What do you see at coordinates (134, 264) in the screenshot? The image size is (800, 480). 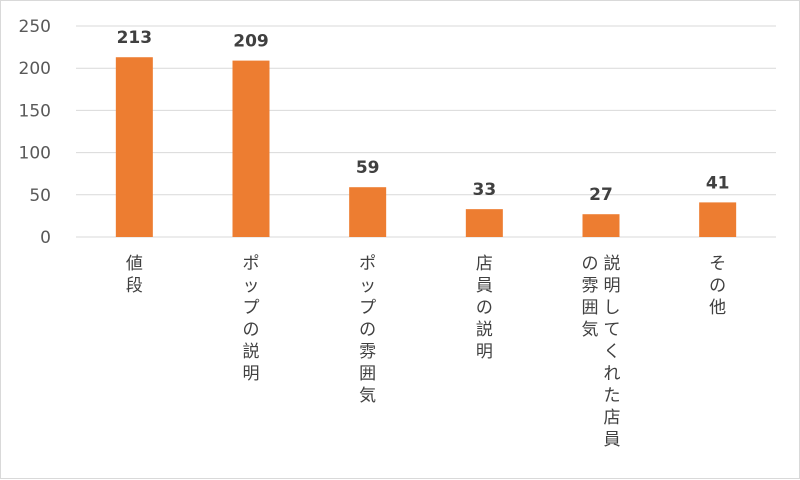 I see `category-char: 値` at bounding box center [134, 264].